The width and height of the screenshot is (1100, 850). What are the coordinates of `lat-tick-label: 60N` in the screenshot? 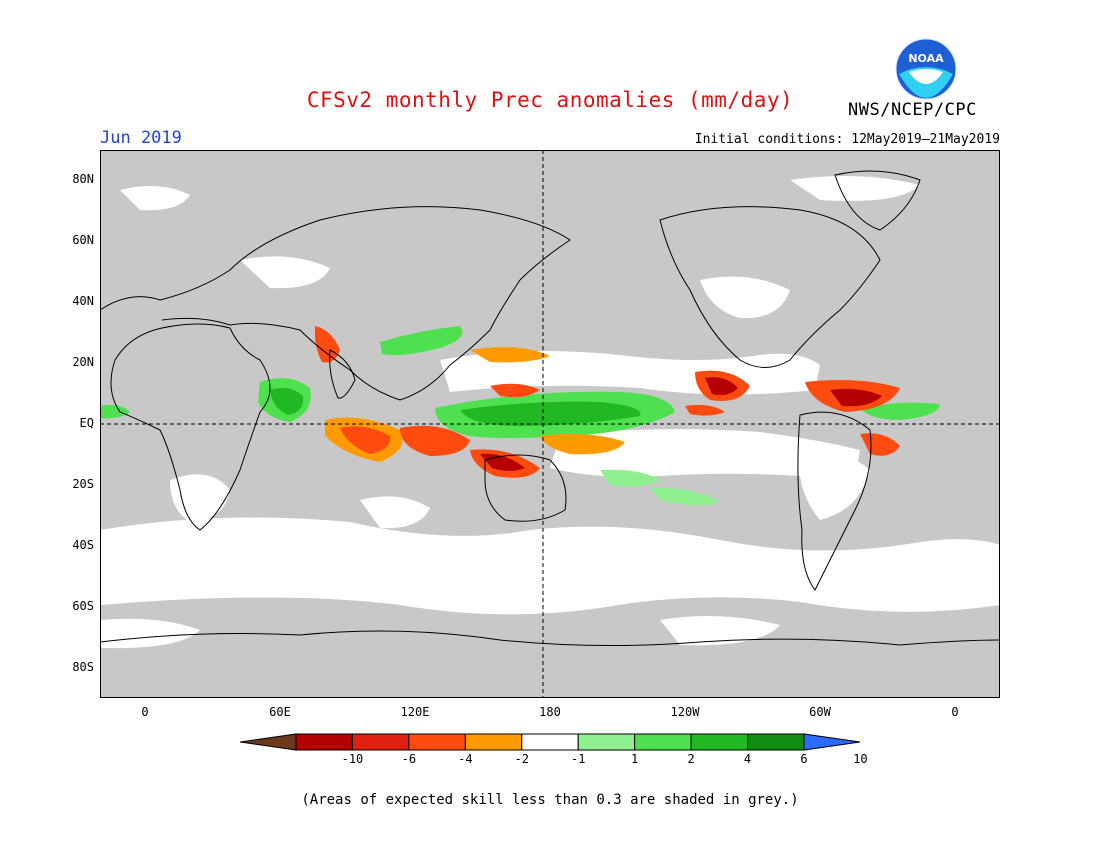 It's located at (83, 240).